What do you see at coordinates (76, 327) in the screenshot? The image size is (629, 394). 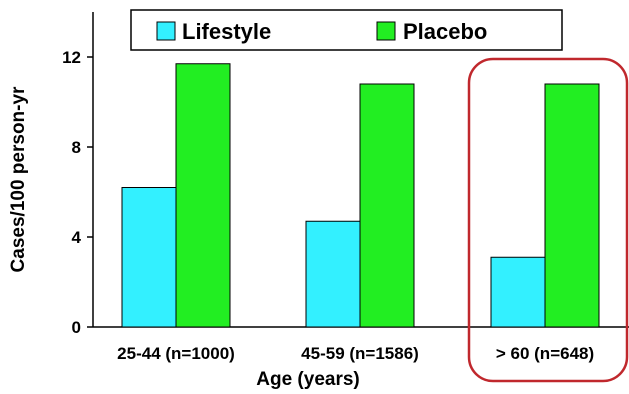 I see `y-tick-label: 0` at bounding box center [76, 327].